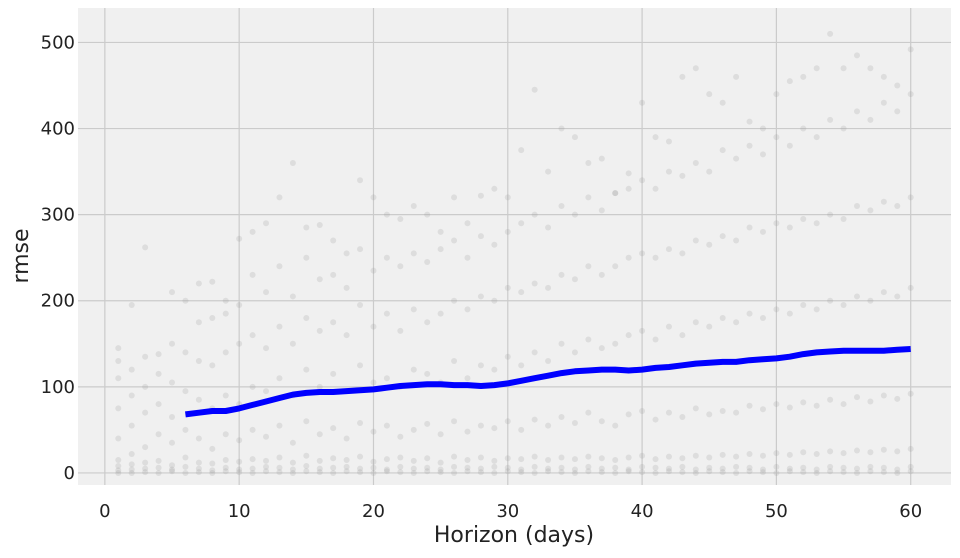 The width and height of the screenshot is (960, 558). I want to click on y-tick-labels: 0 100 200 300 400 500, so click(58, 258).